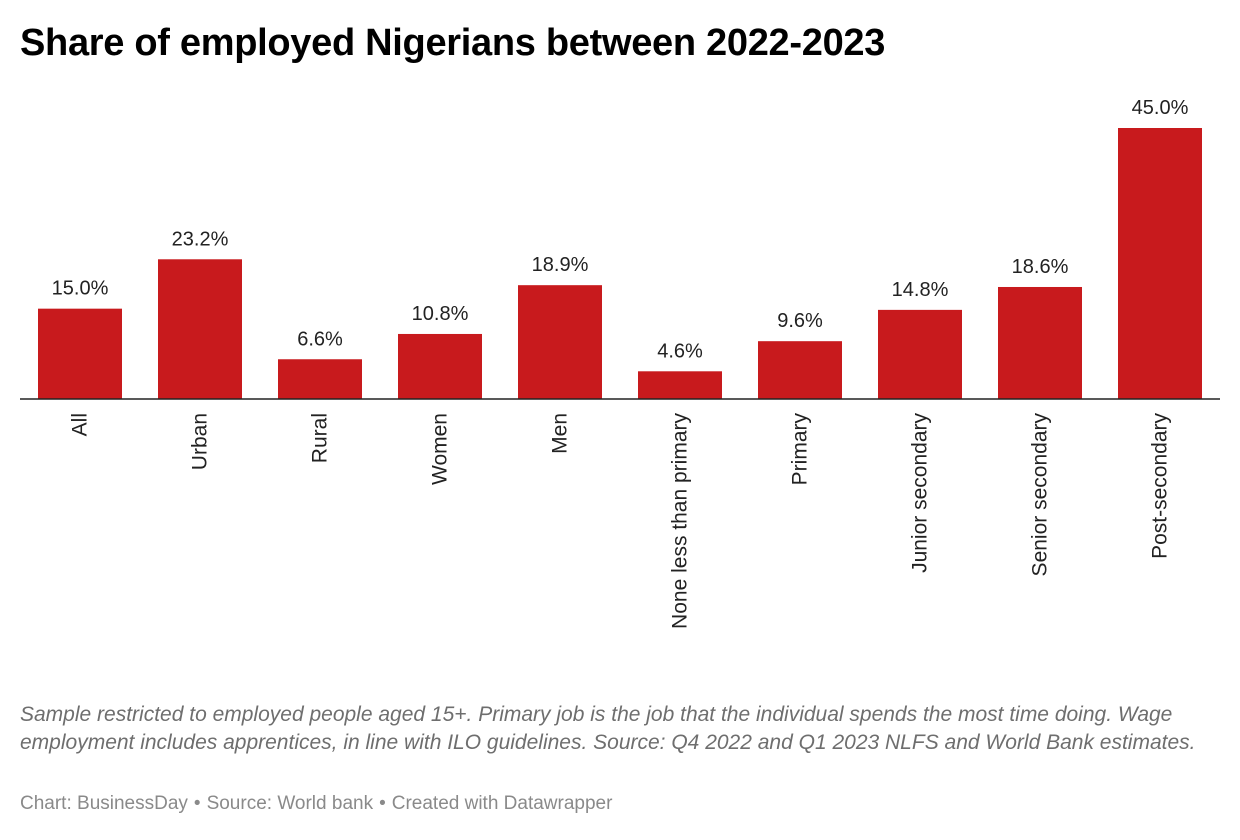  What do you see at coordinates (502, 803) in the screenshot?
I see `tool-credit: Created with Datawrapper` at bounding box center [502, 803].